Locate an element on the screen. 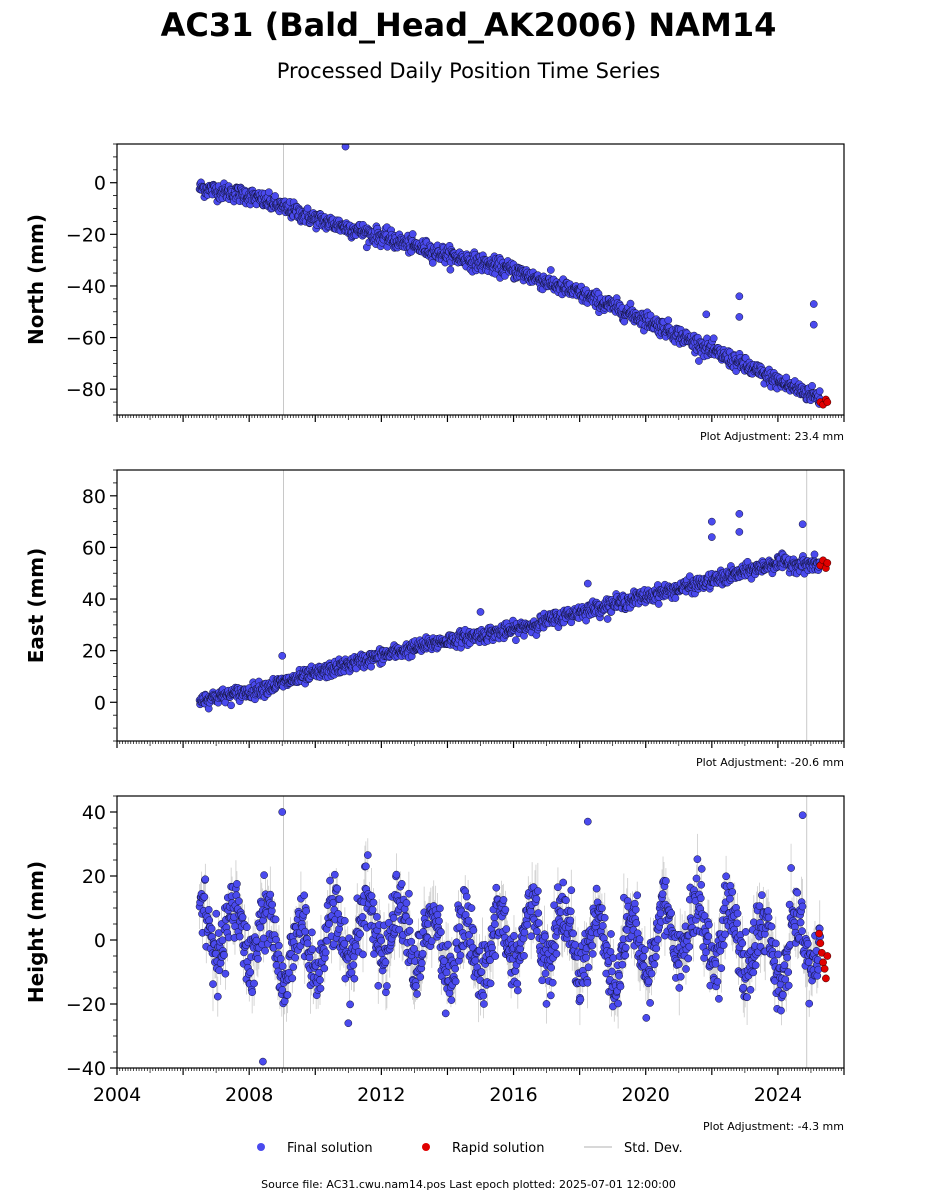  rapid-solution-points is located at coordinates (824, 402).